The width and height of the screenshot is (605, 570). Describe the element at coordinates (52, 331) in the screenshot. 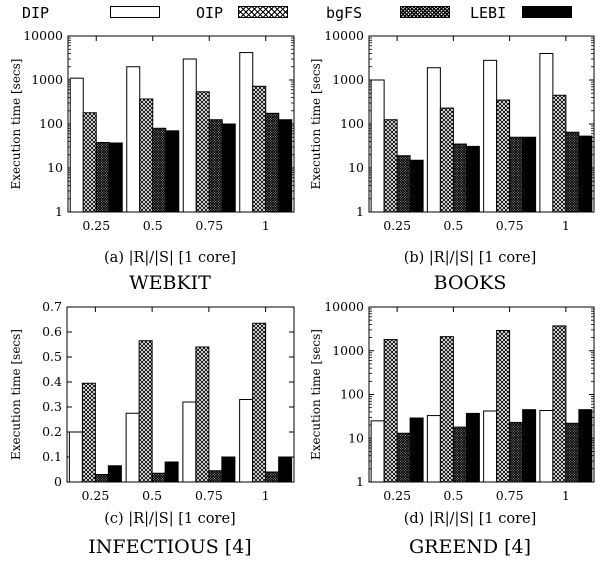

I see `y-tick-label: 0.6` at that location.